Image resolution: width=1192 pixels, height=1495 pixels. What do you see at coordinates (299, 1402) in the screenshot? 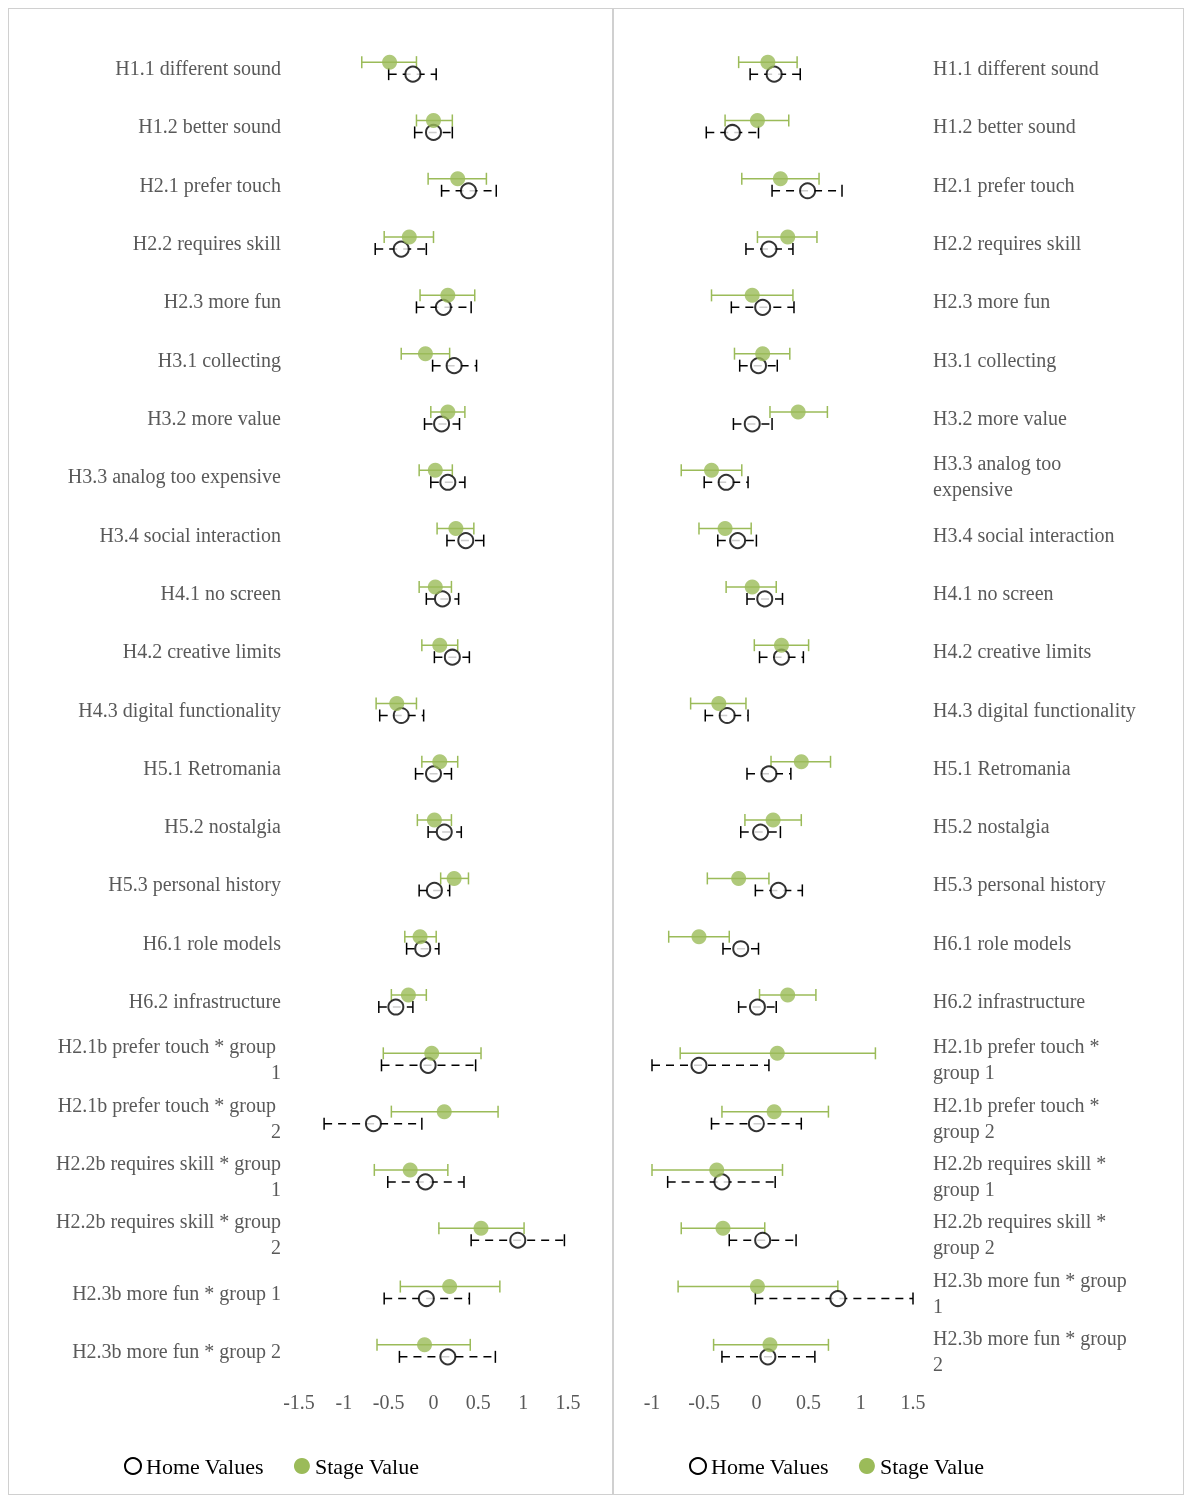
I see `x-tick-label: -1.5` at bounding box center [299, 1402].